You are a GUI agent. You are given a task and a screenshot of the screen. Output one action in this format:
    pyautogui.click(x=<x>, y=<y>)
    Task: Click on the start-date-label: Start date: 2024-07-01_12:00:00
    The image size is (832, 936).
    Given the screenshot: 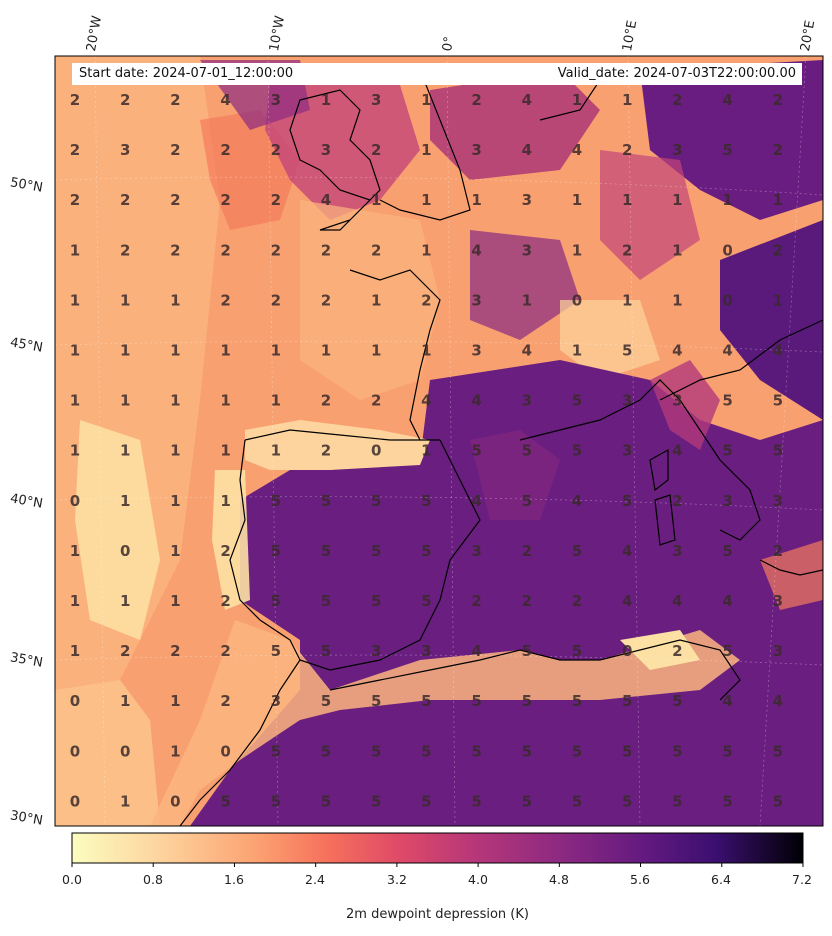 What is the action you would take?
    pyautogui.click(x=186, y=73)
    